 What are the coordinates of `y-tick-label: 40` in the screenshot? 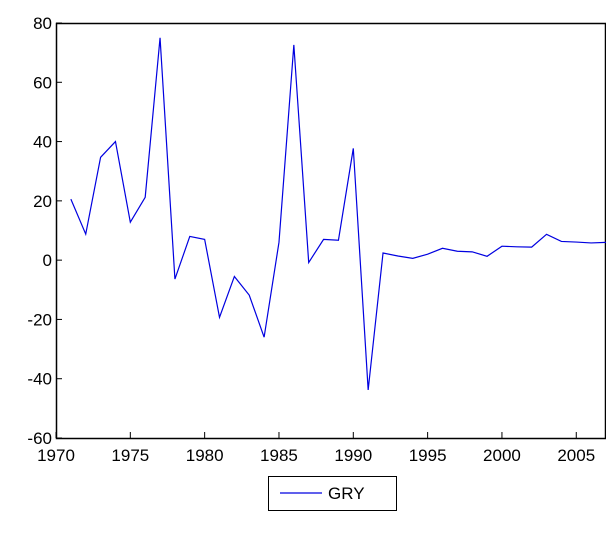 It's located at (42, 142).